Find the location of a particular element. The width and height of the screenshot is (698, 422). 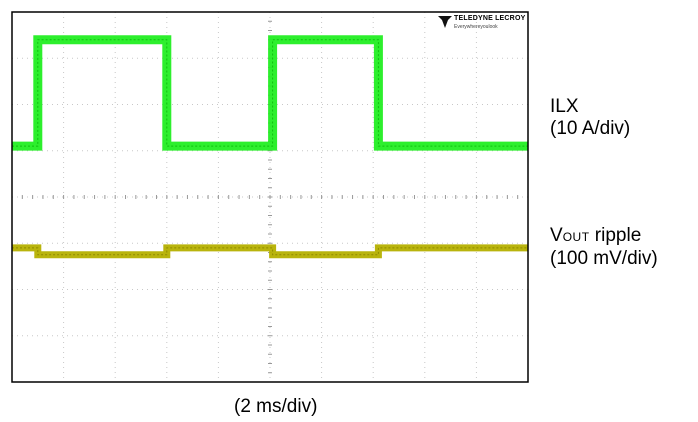

vout-scale: (100 mV/div) is located at coordinates (604, 258).